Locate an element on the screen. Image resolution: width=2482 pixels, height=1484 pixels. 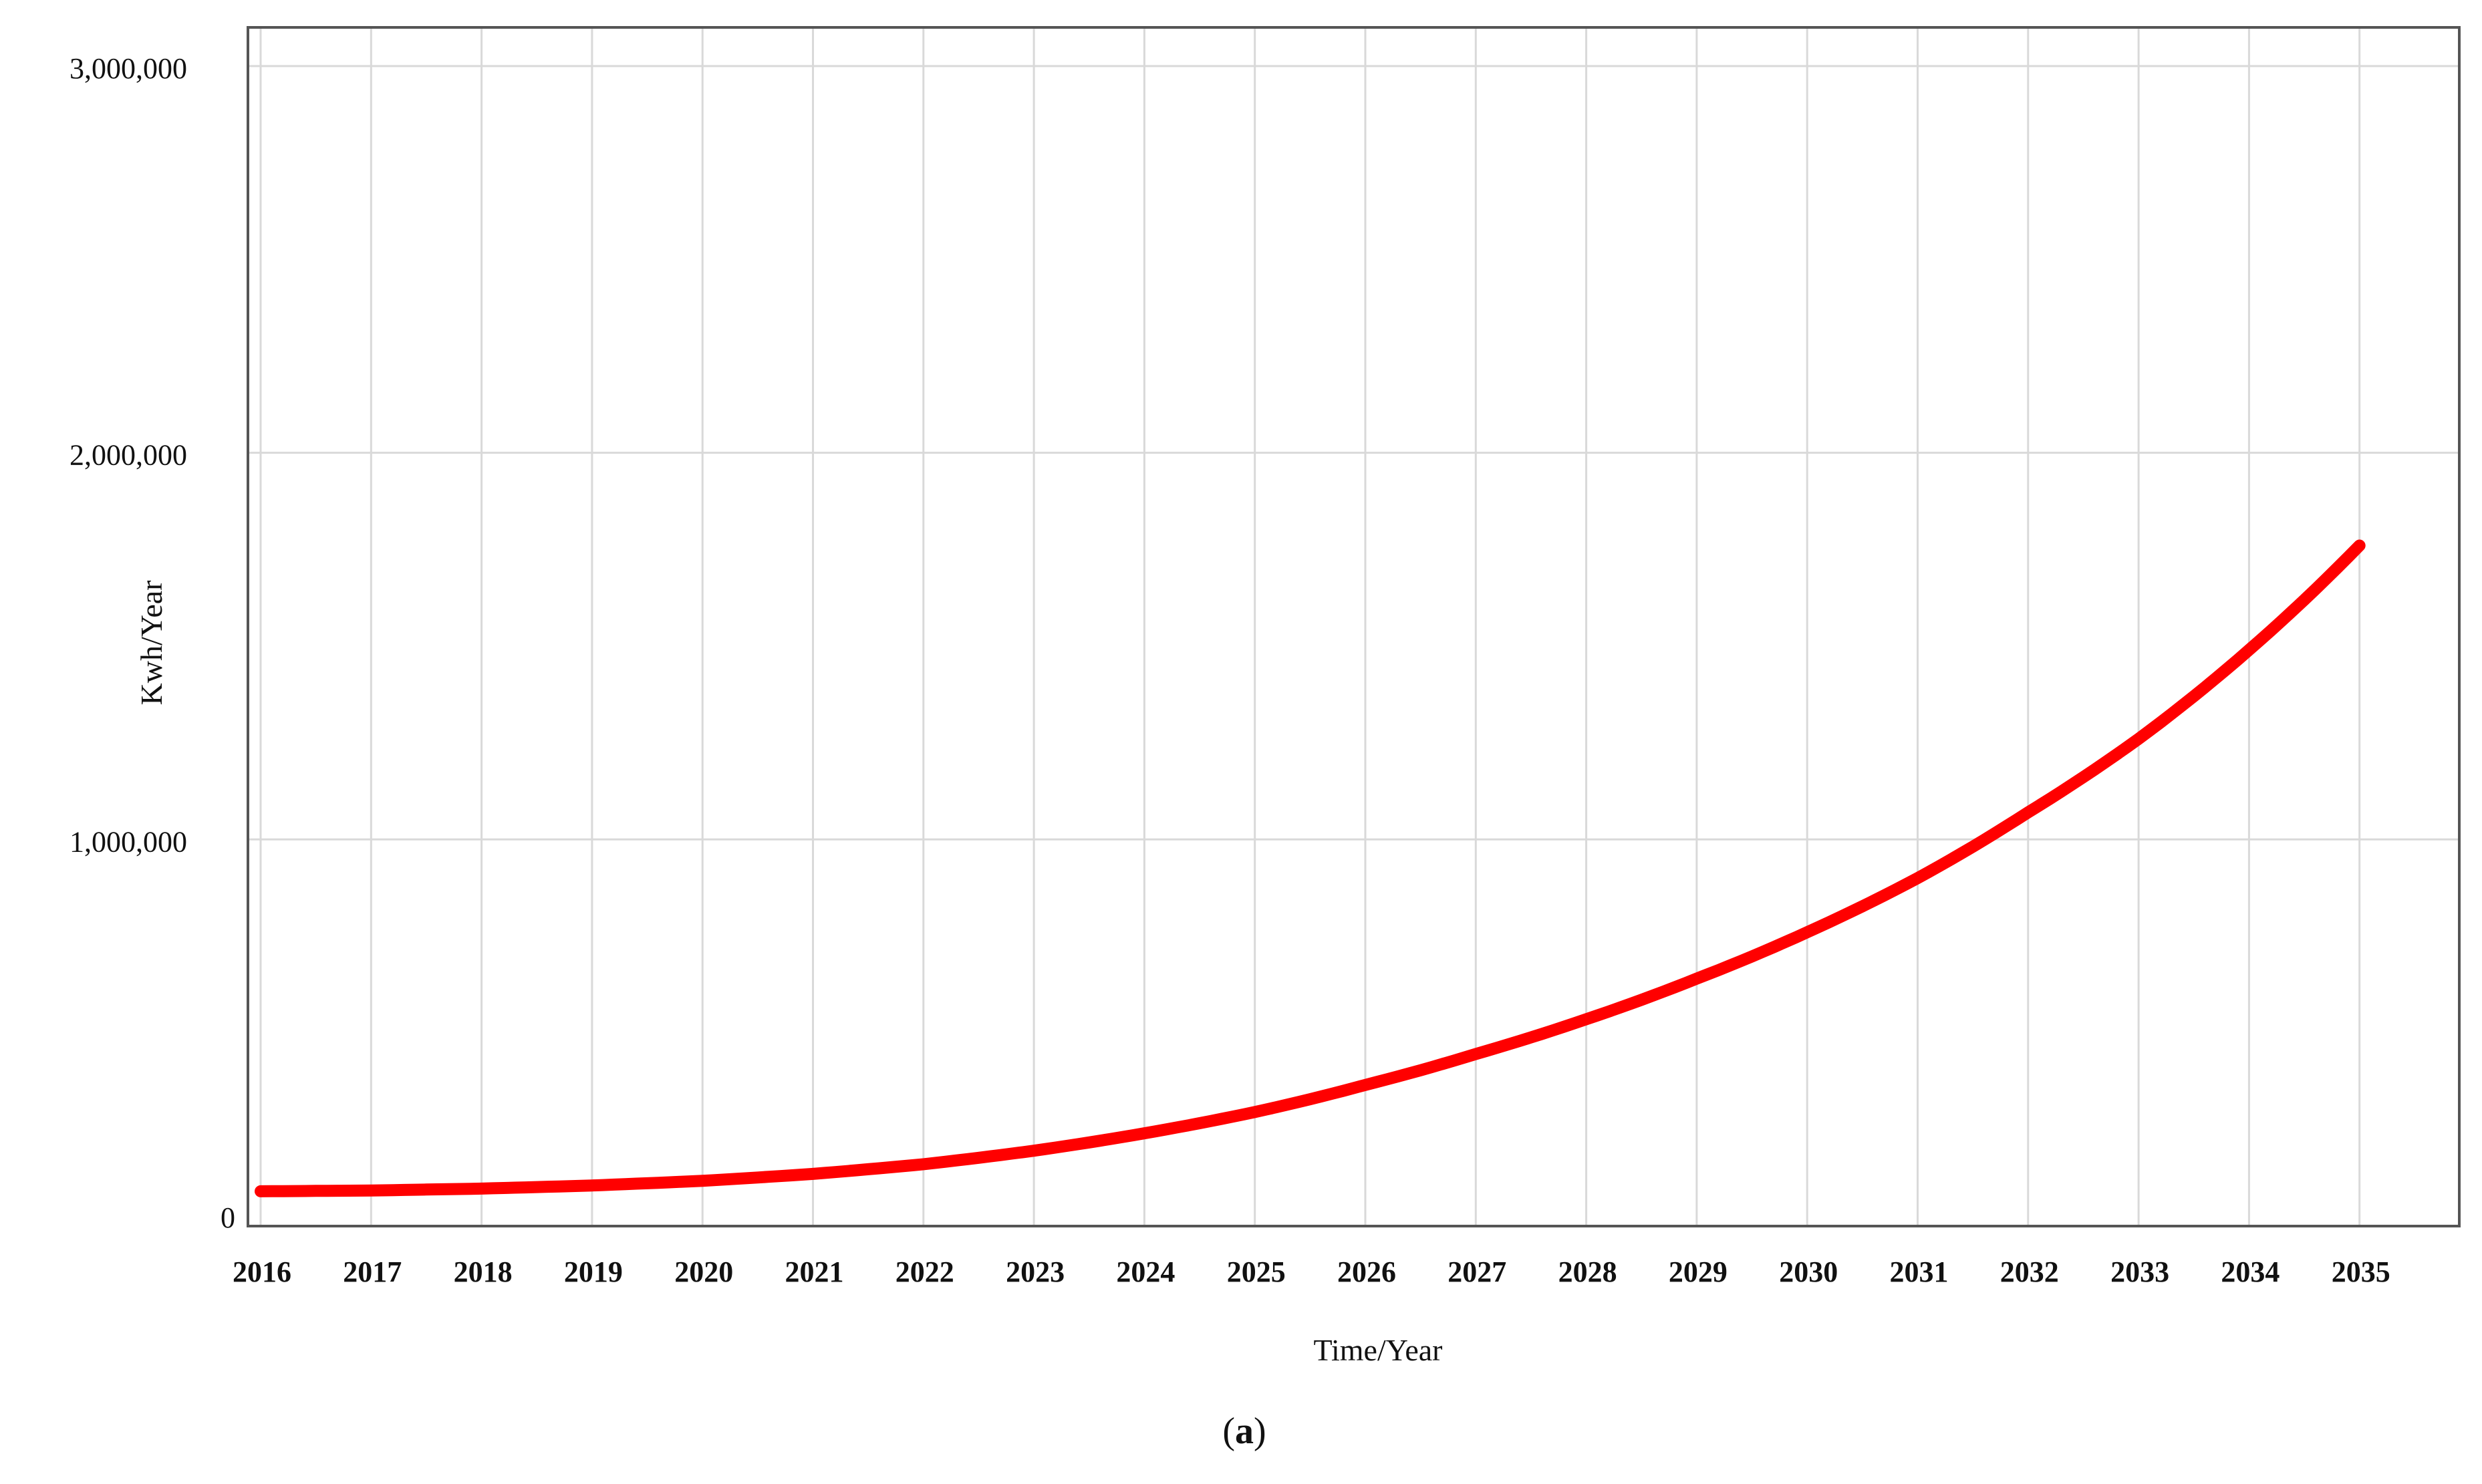
x-tick-label: 2027 is located at coordinates (1476, 1272).